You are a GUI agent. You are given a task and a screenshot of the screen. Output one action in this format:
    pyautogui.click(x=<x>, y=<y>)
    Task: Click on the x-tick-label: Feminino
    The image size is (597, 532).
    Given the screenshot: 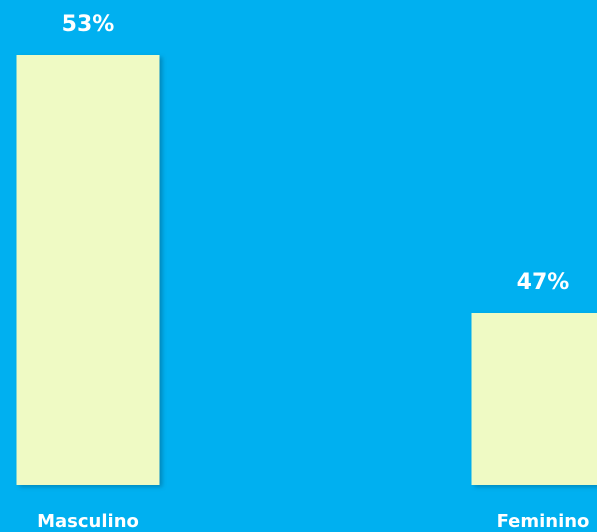 What is the action you would take?
    pyautogui.click(x=543, y=521)
    